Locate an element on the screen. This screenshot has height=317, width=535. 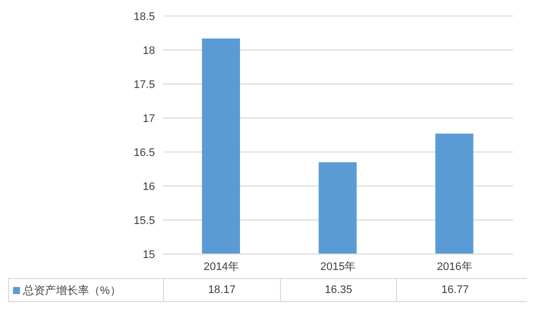
x-tick-label: 2014年 is located at coordinates (222, 266).